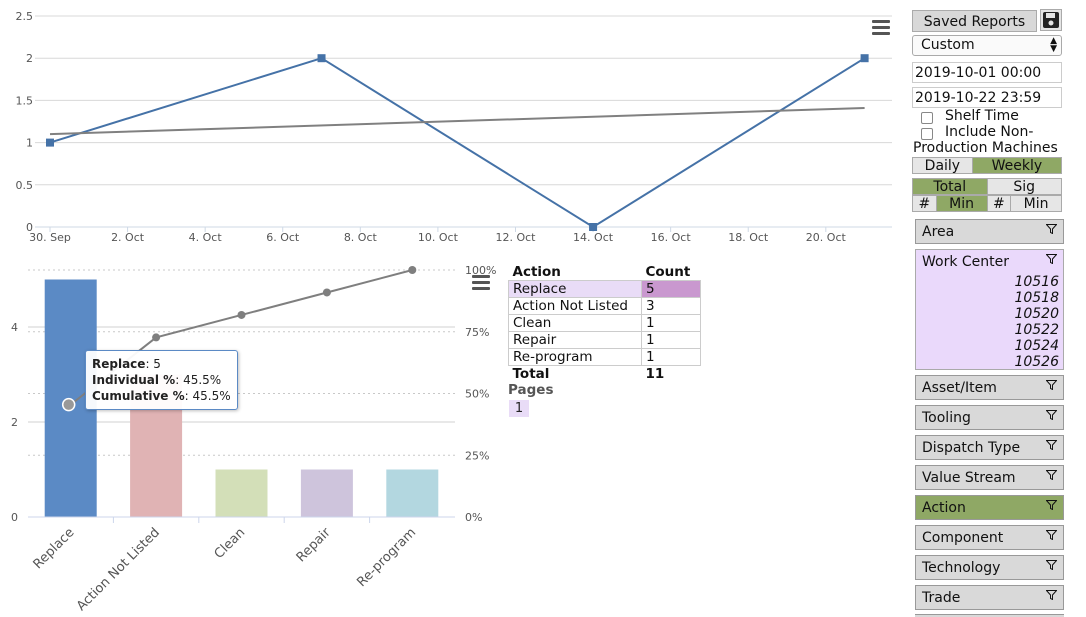 This screenshot has width=1086, height=617. Describe the element at coordinates (1036, 204) in the screenshot. I see `min-toggle-sig: Min` at that location.